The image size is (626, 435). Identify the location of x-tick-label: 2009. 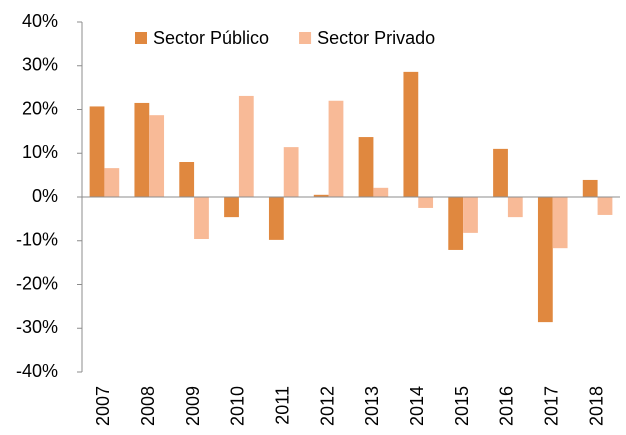
(193, 406).